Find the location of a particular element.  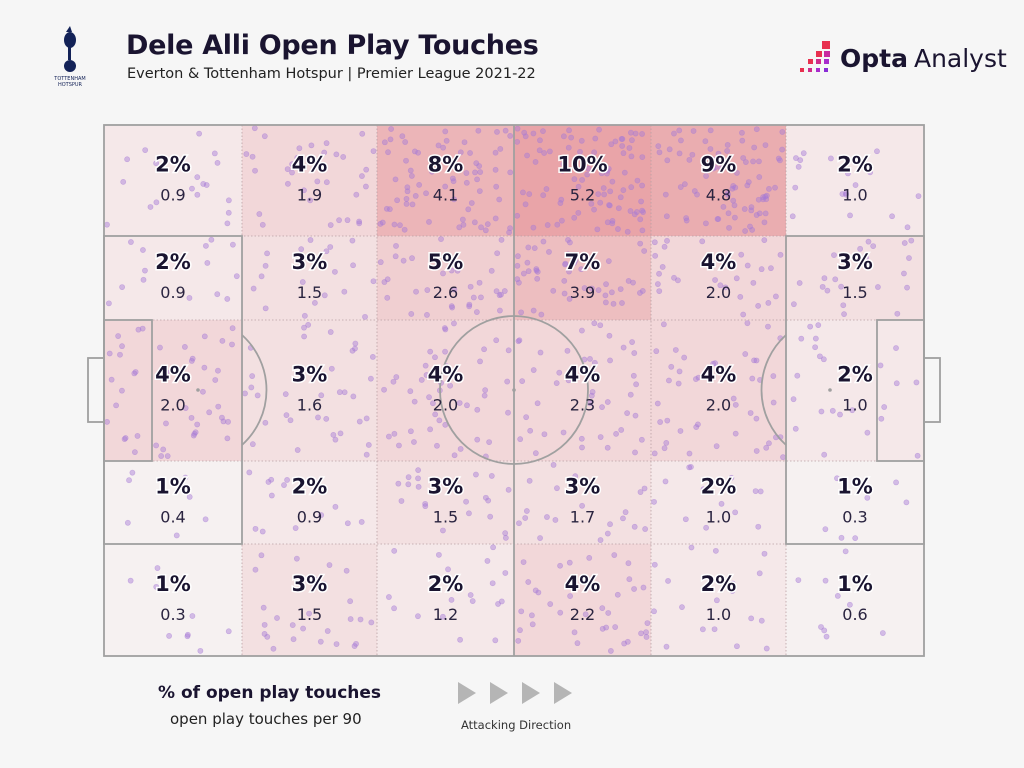

right-goal is located at coordinates (932, 390).